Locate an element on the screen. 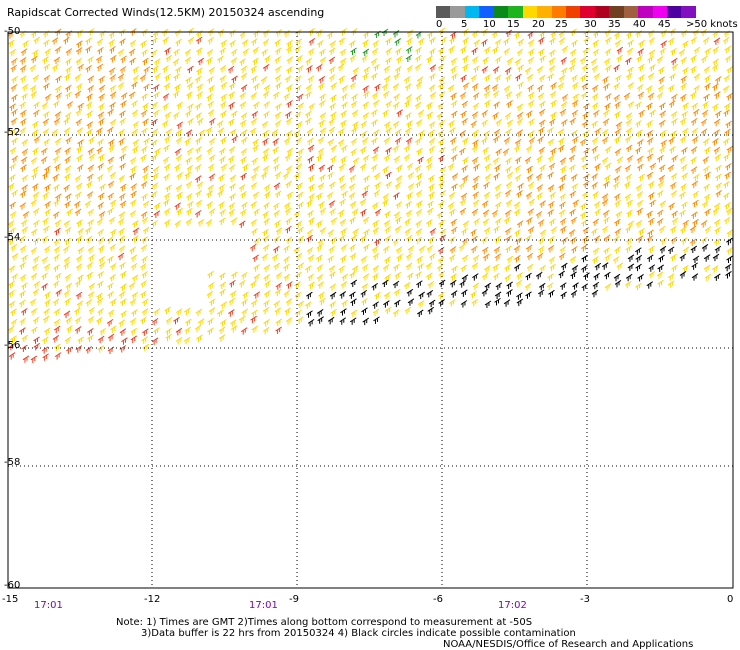  lat-label-52: -52 is located at coordinates (12, 132).